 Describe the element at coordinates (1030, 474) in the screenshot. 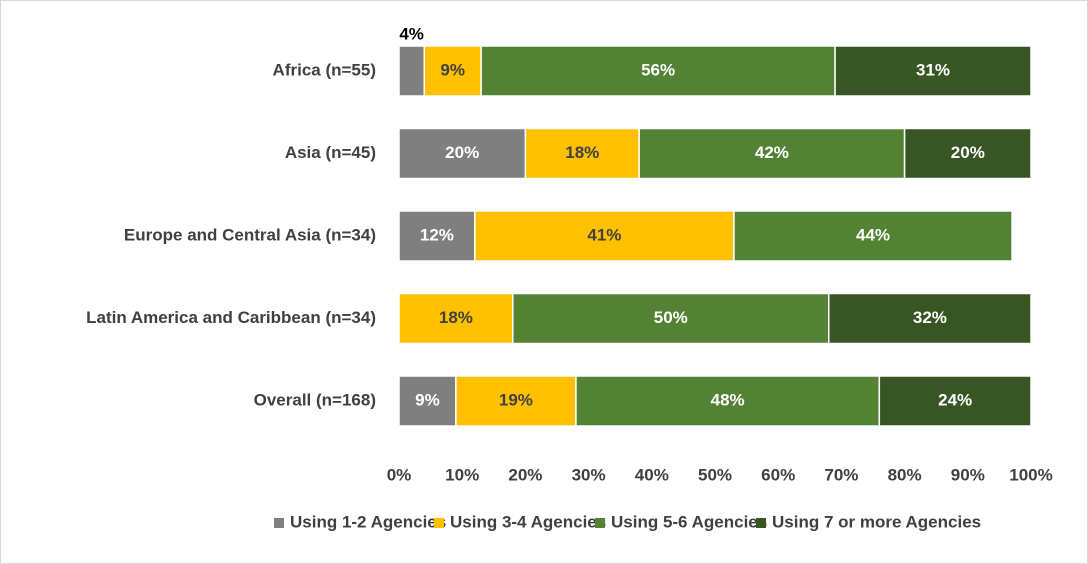

I see `x-tick-label: 100%` at that location.